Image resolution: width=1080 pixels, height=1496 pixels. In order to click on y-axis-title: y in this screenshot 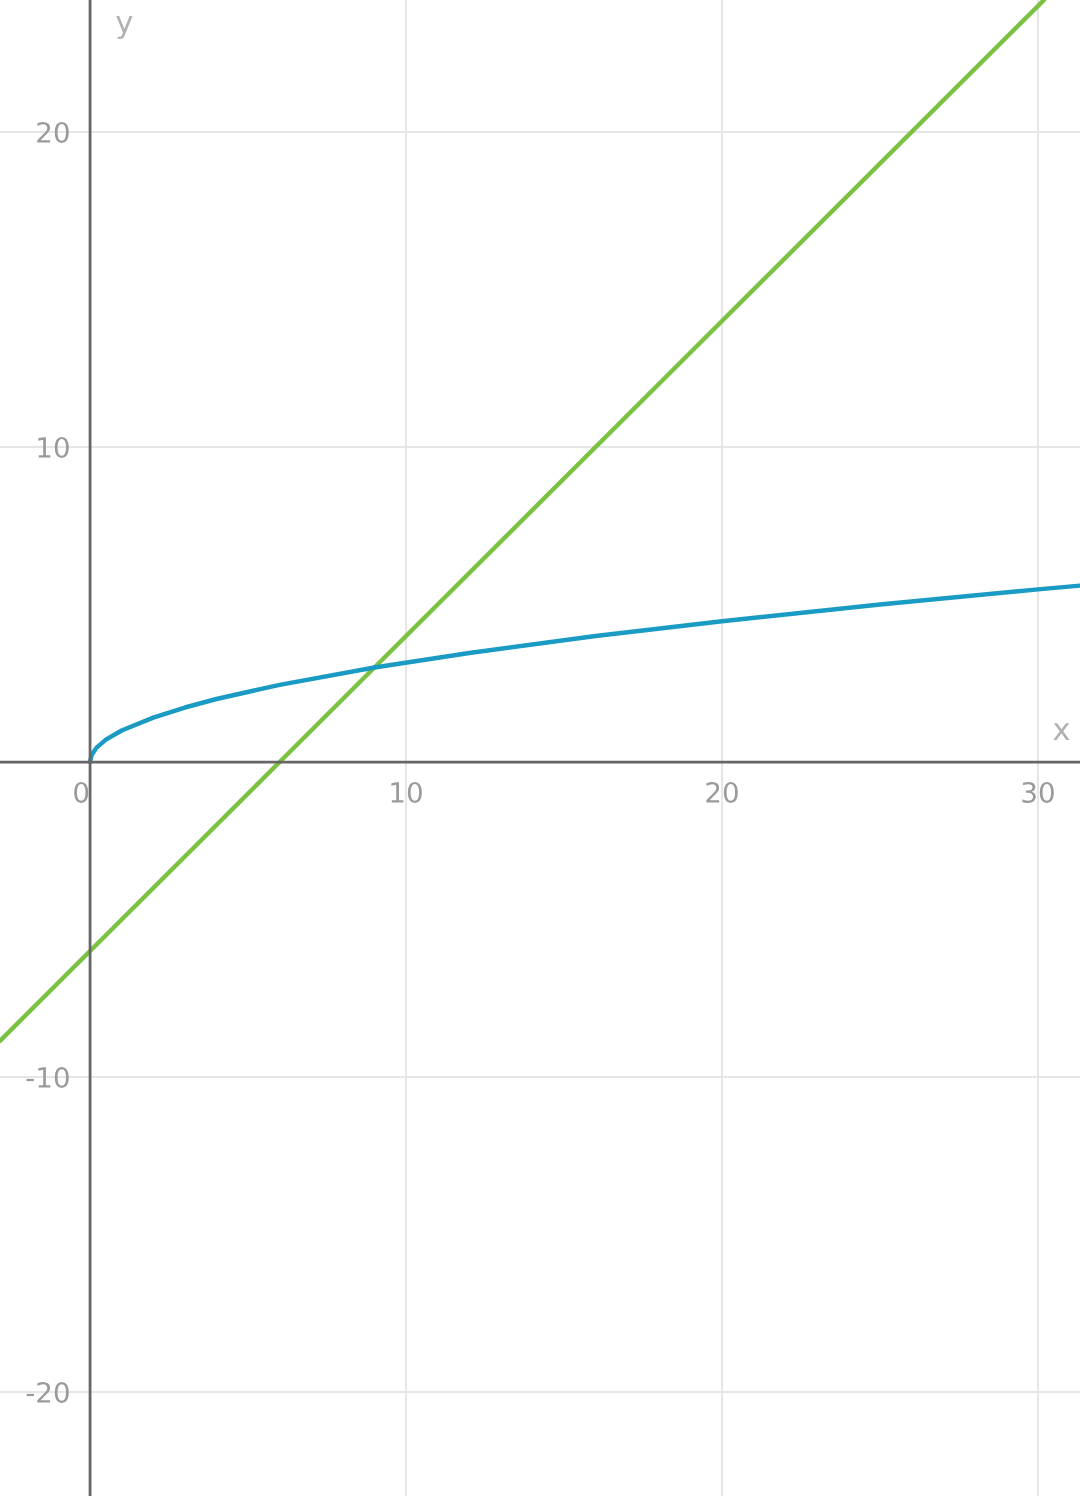, I will do `click(124, 27)`.